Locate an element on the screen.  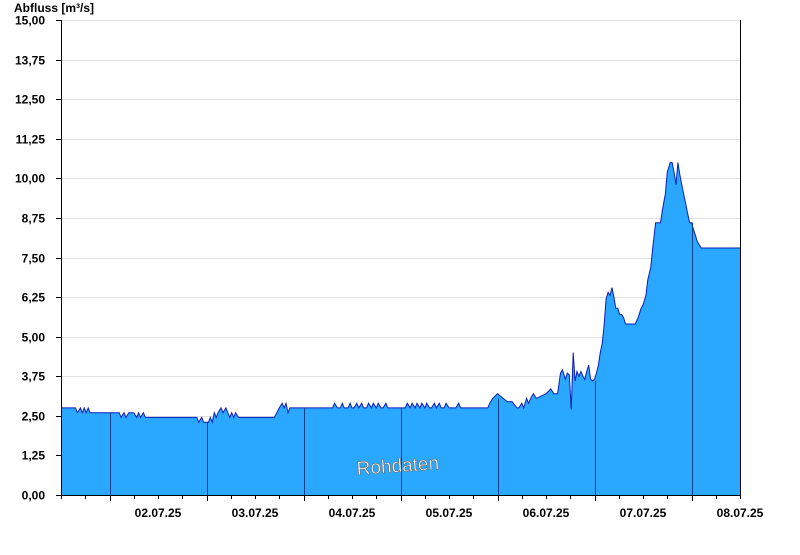
y-tick-label: 1,25 is located at coordinates (34, 456).